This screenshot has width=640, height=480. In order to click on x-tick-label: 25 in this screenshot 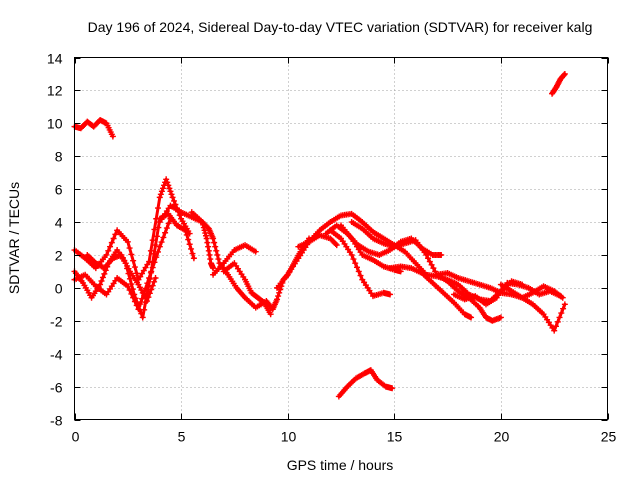, I will do `click(609, 437)`.